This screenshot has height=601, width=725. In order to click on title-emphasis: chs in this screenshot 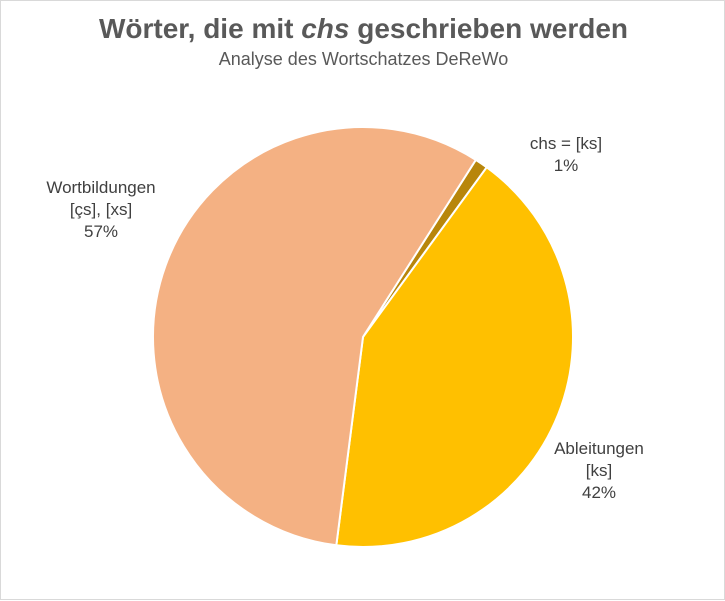, I will do `click(325, 28)`.